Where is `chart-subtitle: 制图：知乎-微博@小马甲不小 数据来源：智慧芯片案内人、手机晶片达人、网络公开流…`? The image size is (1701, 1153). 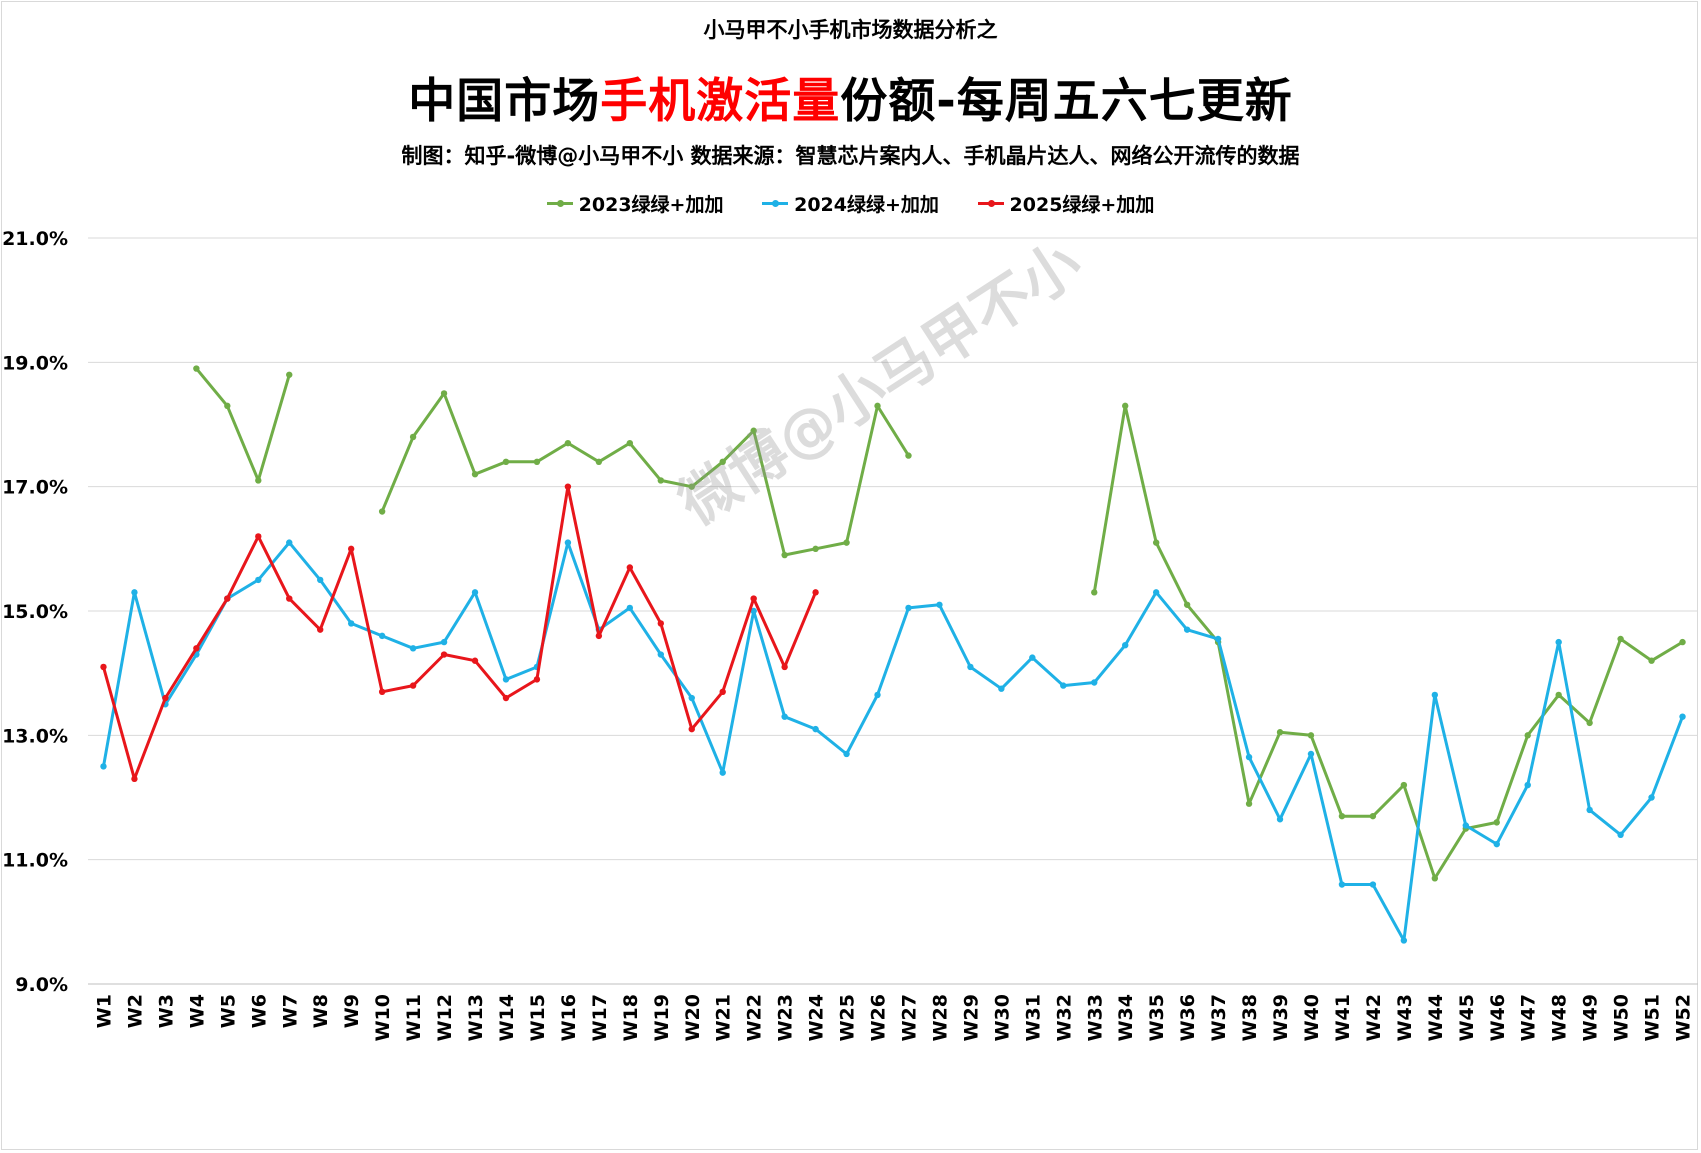
chart-subtitle: 制图：知乎-微博@小马甲不小 数据来源：智慧芯片案内人、手机晶片达人、网络公开流… is located at coordinates (850, 156).